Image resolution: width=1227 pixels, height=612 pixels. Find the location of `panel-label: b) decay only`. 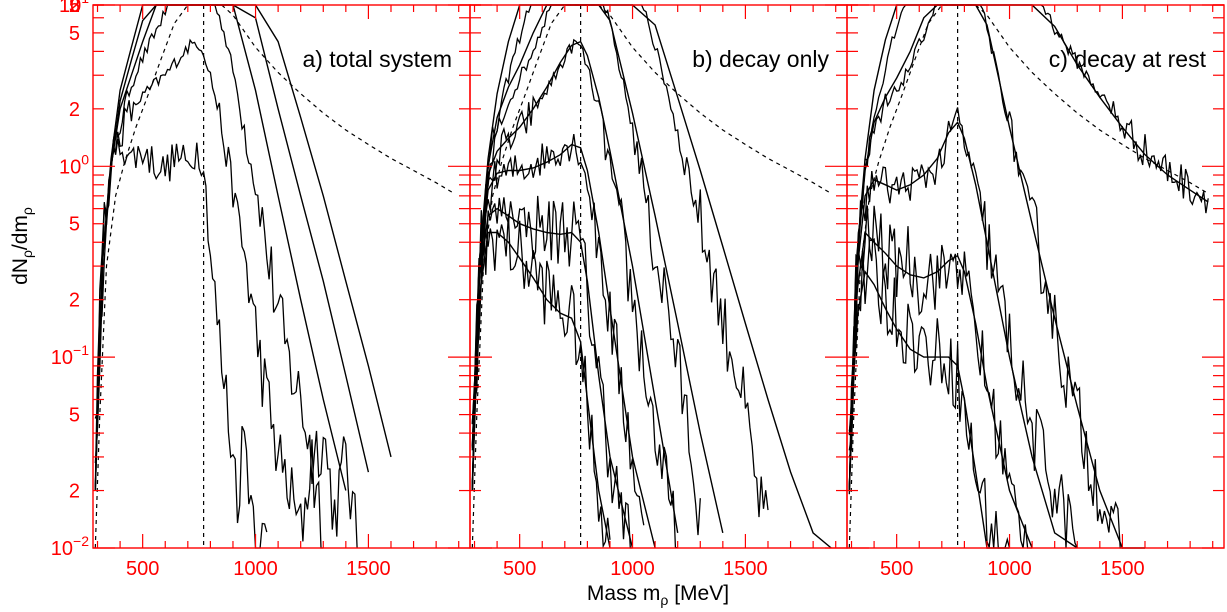

panel-label: b) decay only is located at coordinates (760, 59).